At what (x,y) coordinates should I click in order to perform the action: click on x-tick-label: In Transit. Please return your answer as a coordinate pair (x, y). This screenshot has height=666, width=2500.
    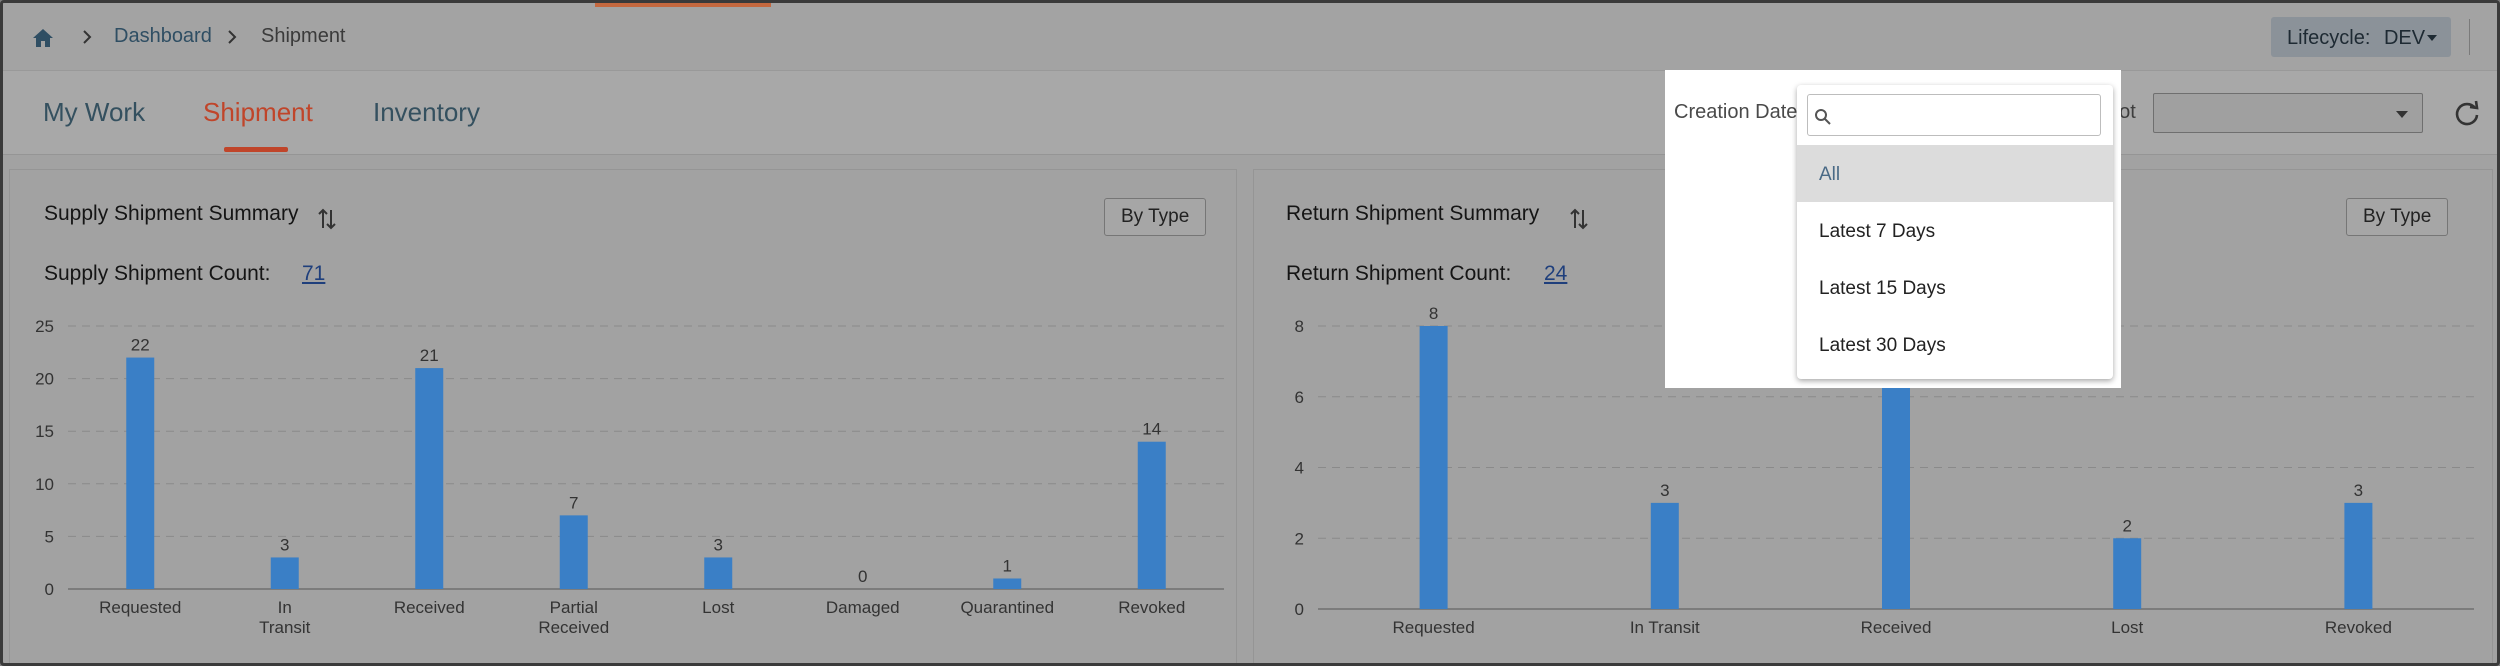
    Looking at the image, I should click on (1665, 627).